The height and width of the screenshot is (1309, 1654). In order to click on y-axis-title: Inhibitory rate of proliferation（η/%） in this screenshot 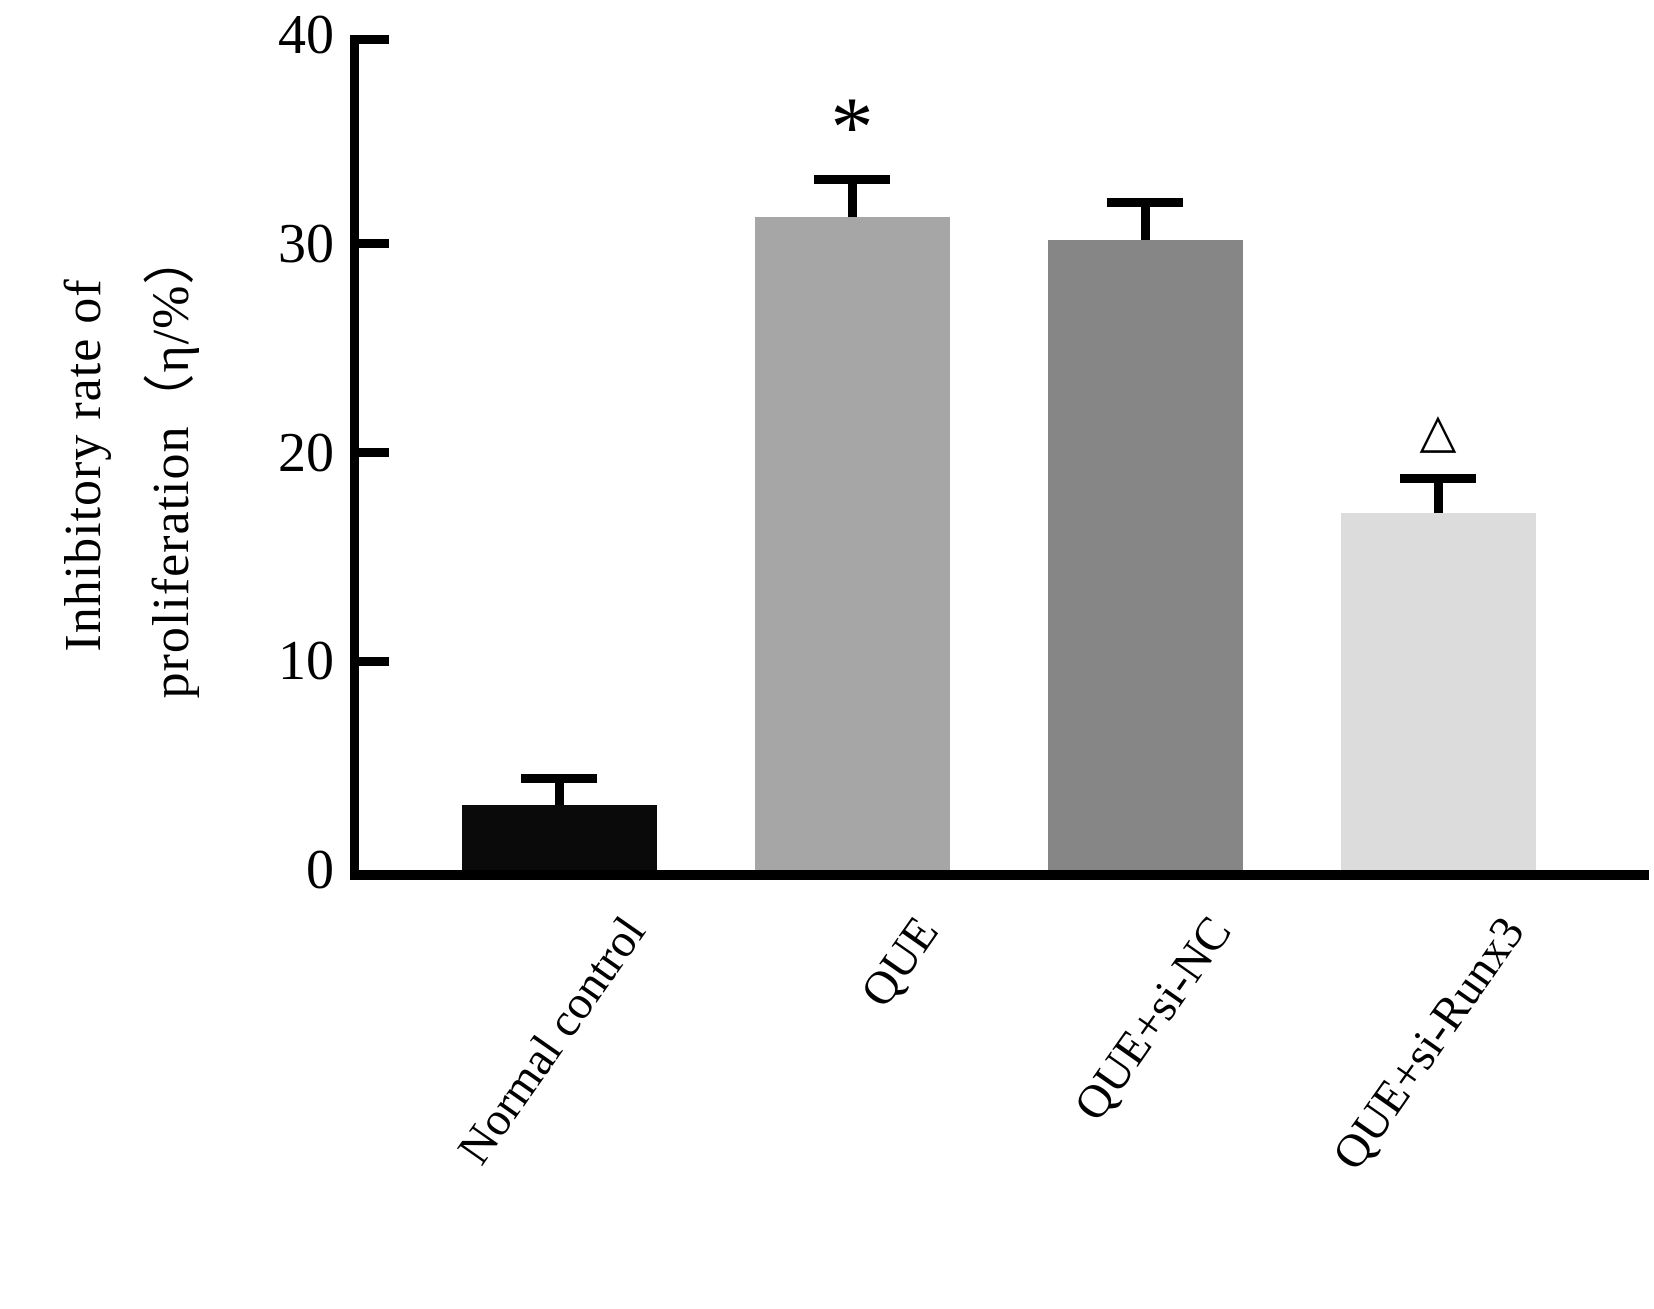, I will do `click(135, 465)`.